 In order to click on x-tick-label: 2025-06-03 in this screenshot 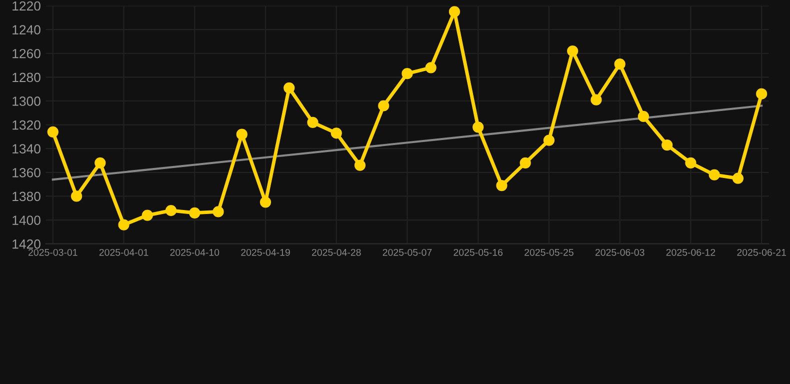, I will do `click(619, 252)`.